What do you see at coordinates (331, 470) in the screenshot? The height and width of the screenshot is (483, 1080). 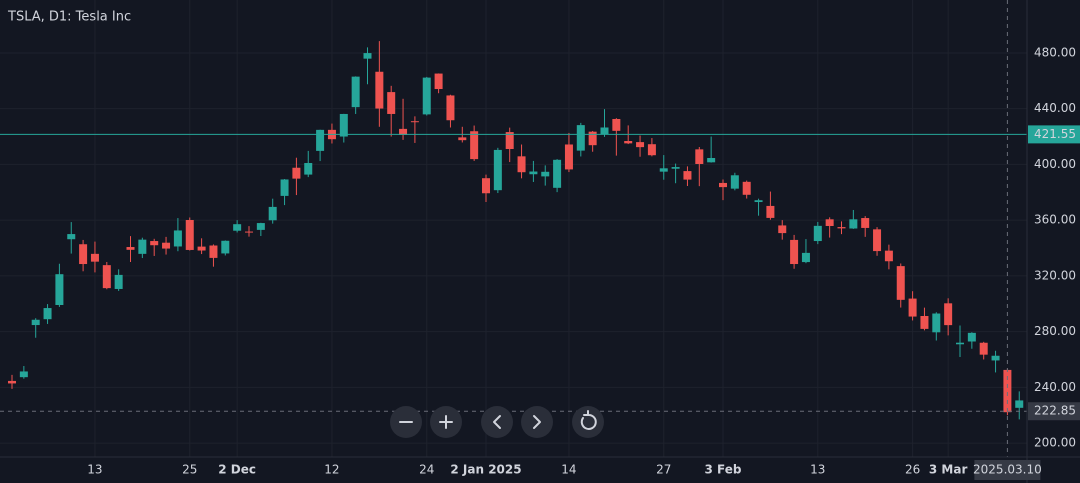 I see `x-tick-label: 12` at bounding box center [331, 470].